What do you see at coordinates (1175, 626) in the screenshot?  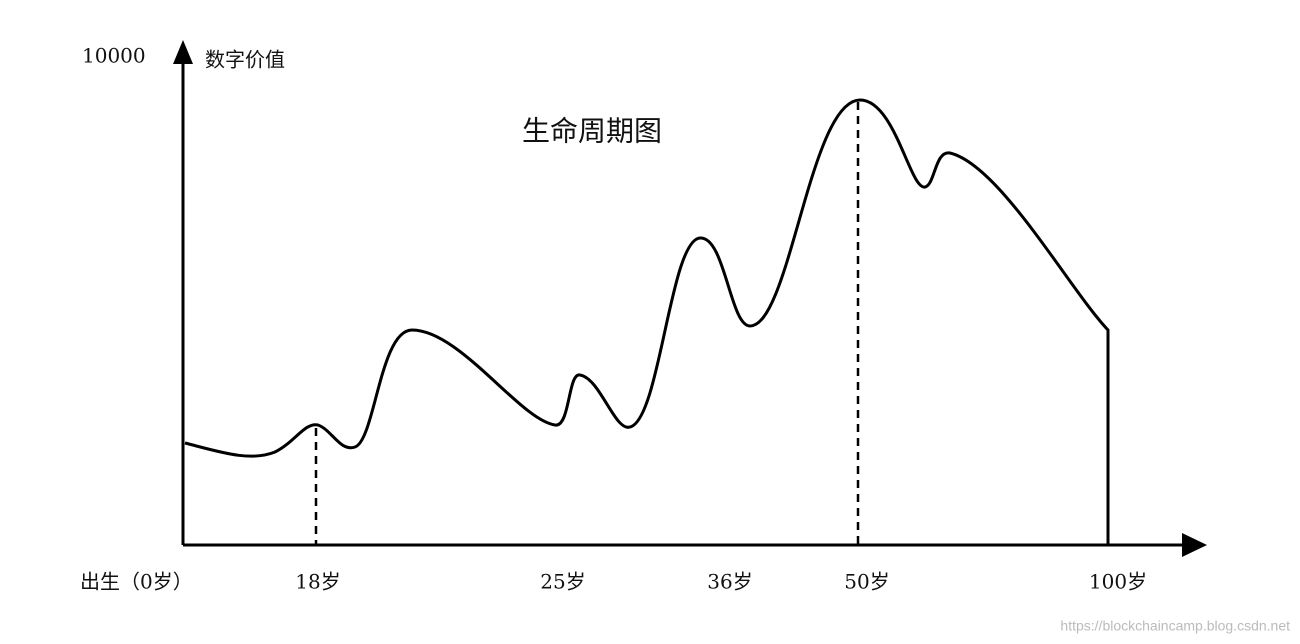 I see `watermark: https://blockchaincamp.blog.csdn.net` at bounding box center [1175, 626].